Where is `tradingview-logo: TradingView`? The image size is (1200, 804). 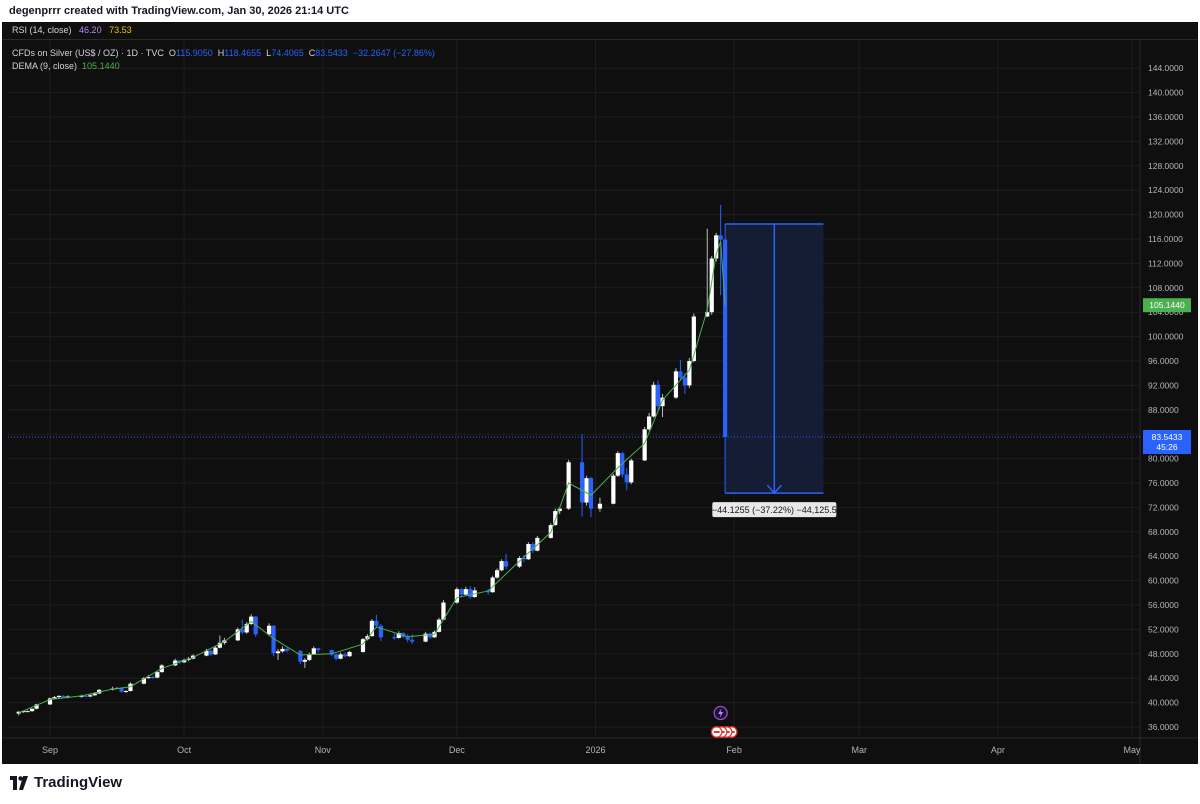
tradingview-logo: TradingView is located at coordinates (66, 782).